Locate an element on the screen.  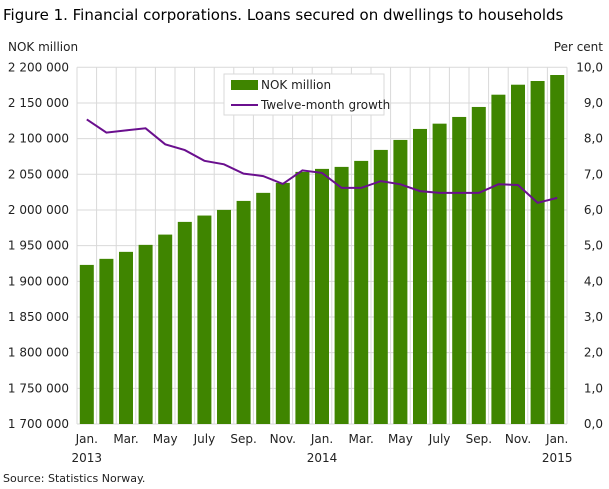
right-tick-label: 4,0 is located at coordinates (593, 281).